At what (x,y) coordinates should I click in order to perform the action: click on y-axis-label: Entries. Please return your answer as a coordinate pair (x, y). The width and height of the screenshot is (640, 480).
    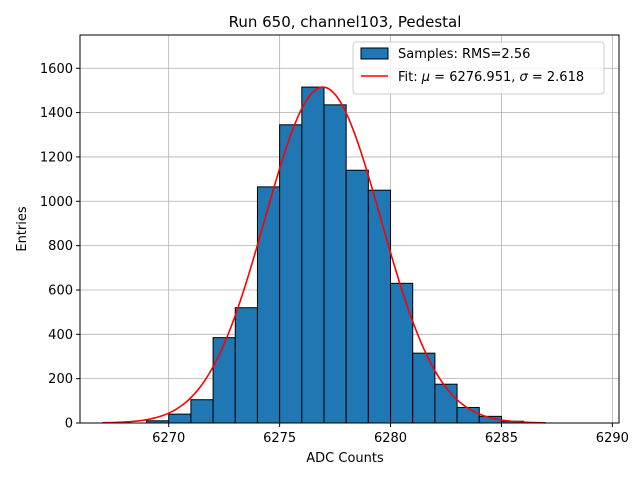
    Looking at the image, I should click on (22, 229).